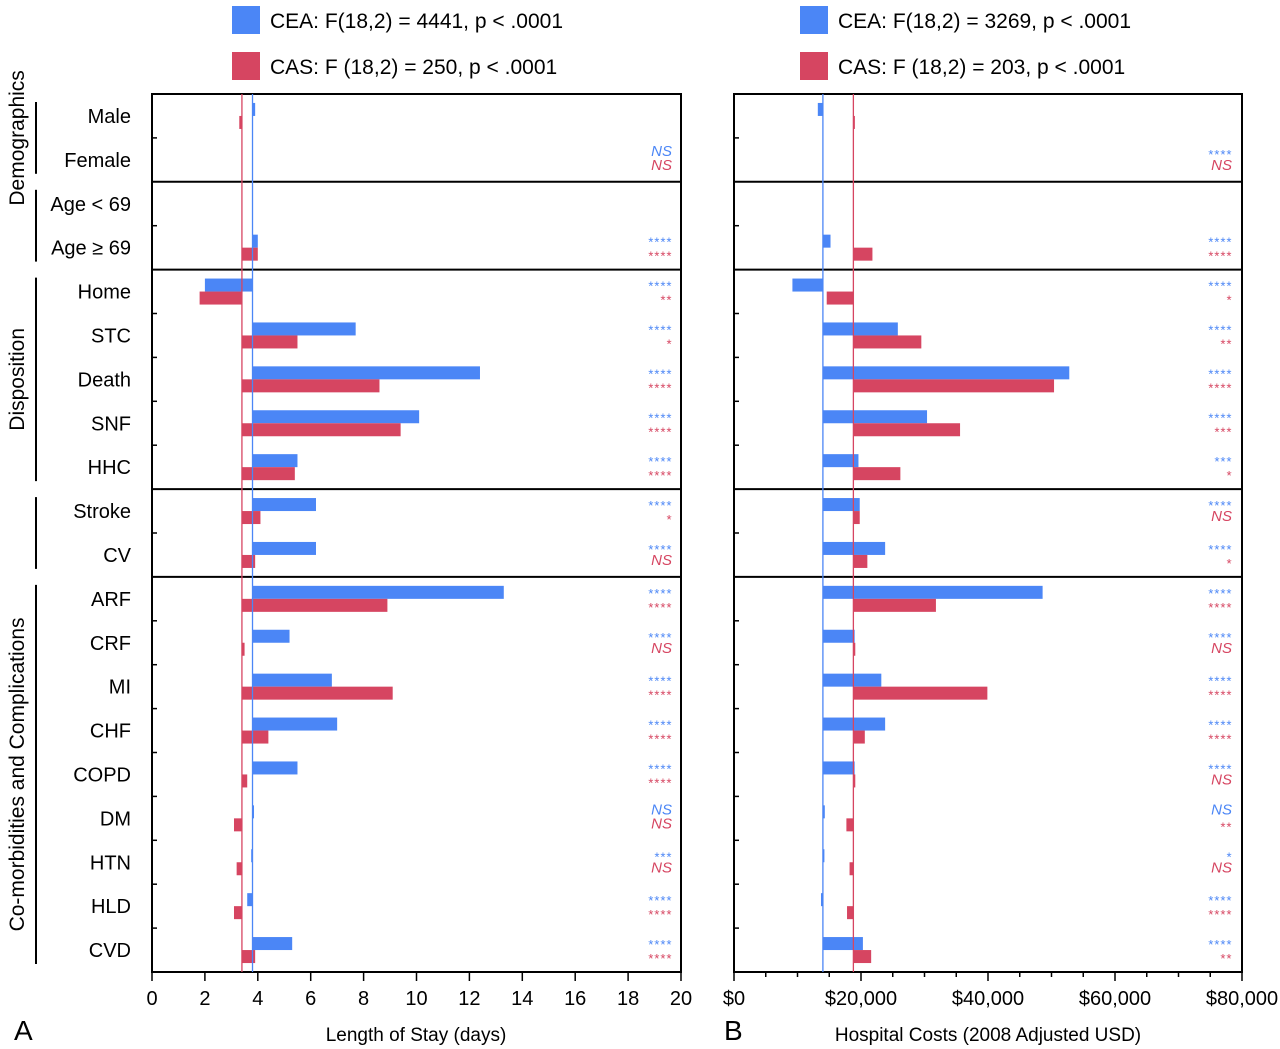  I want to click on significance-cea-chf: ****, so click(660, 725).